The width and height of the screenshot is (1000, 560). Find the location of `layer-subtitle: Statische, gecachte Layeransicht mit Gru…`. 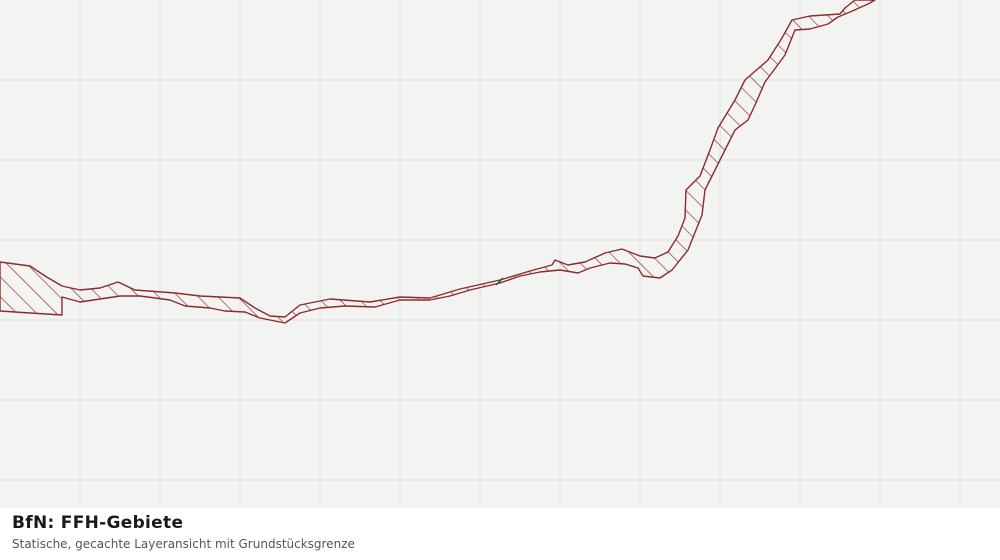

layer-subtitle: Statische, gecachte Layeransicht mit Gru… is located at coordinates (183, 544).